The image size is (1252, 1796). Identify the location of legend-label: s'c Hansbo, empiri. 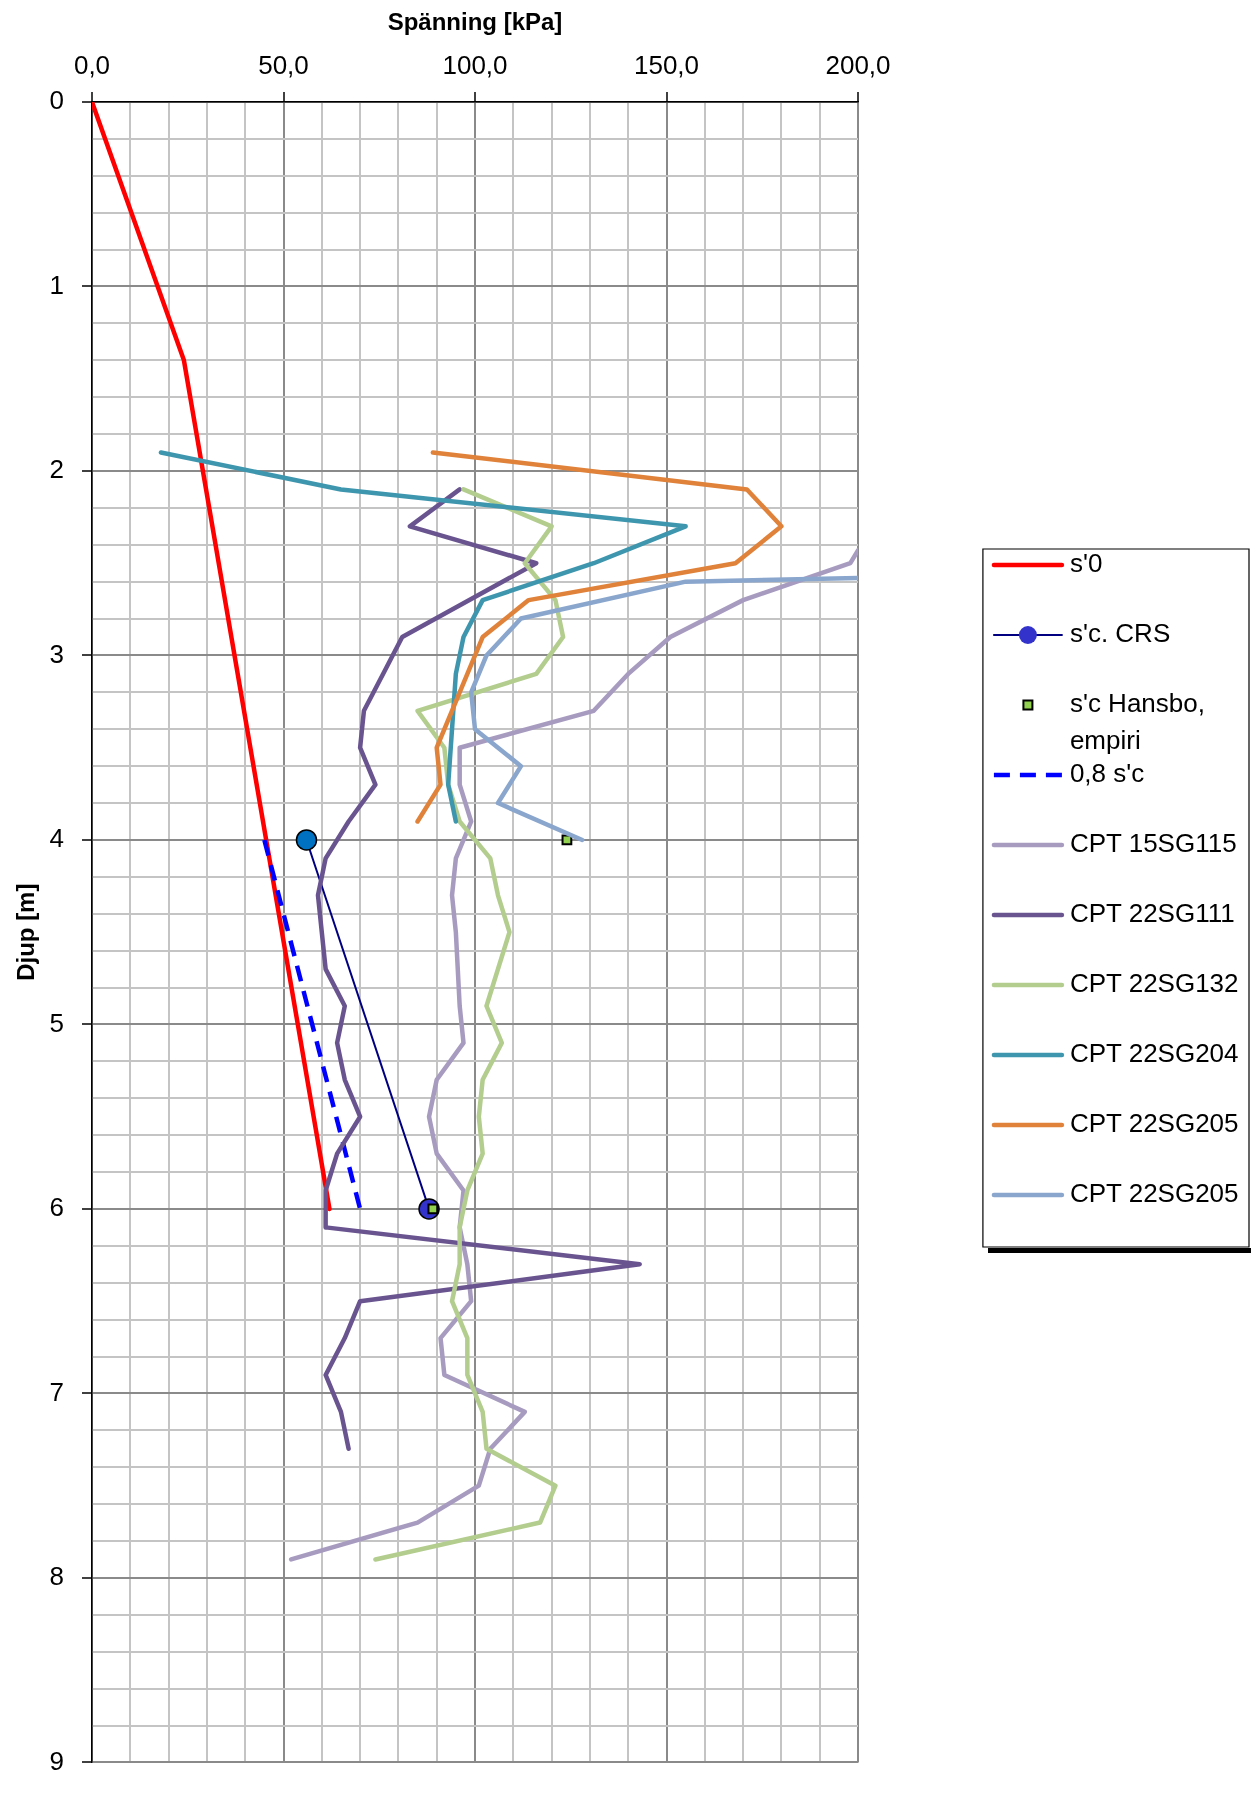
(1137, 722).